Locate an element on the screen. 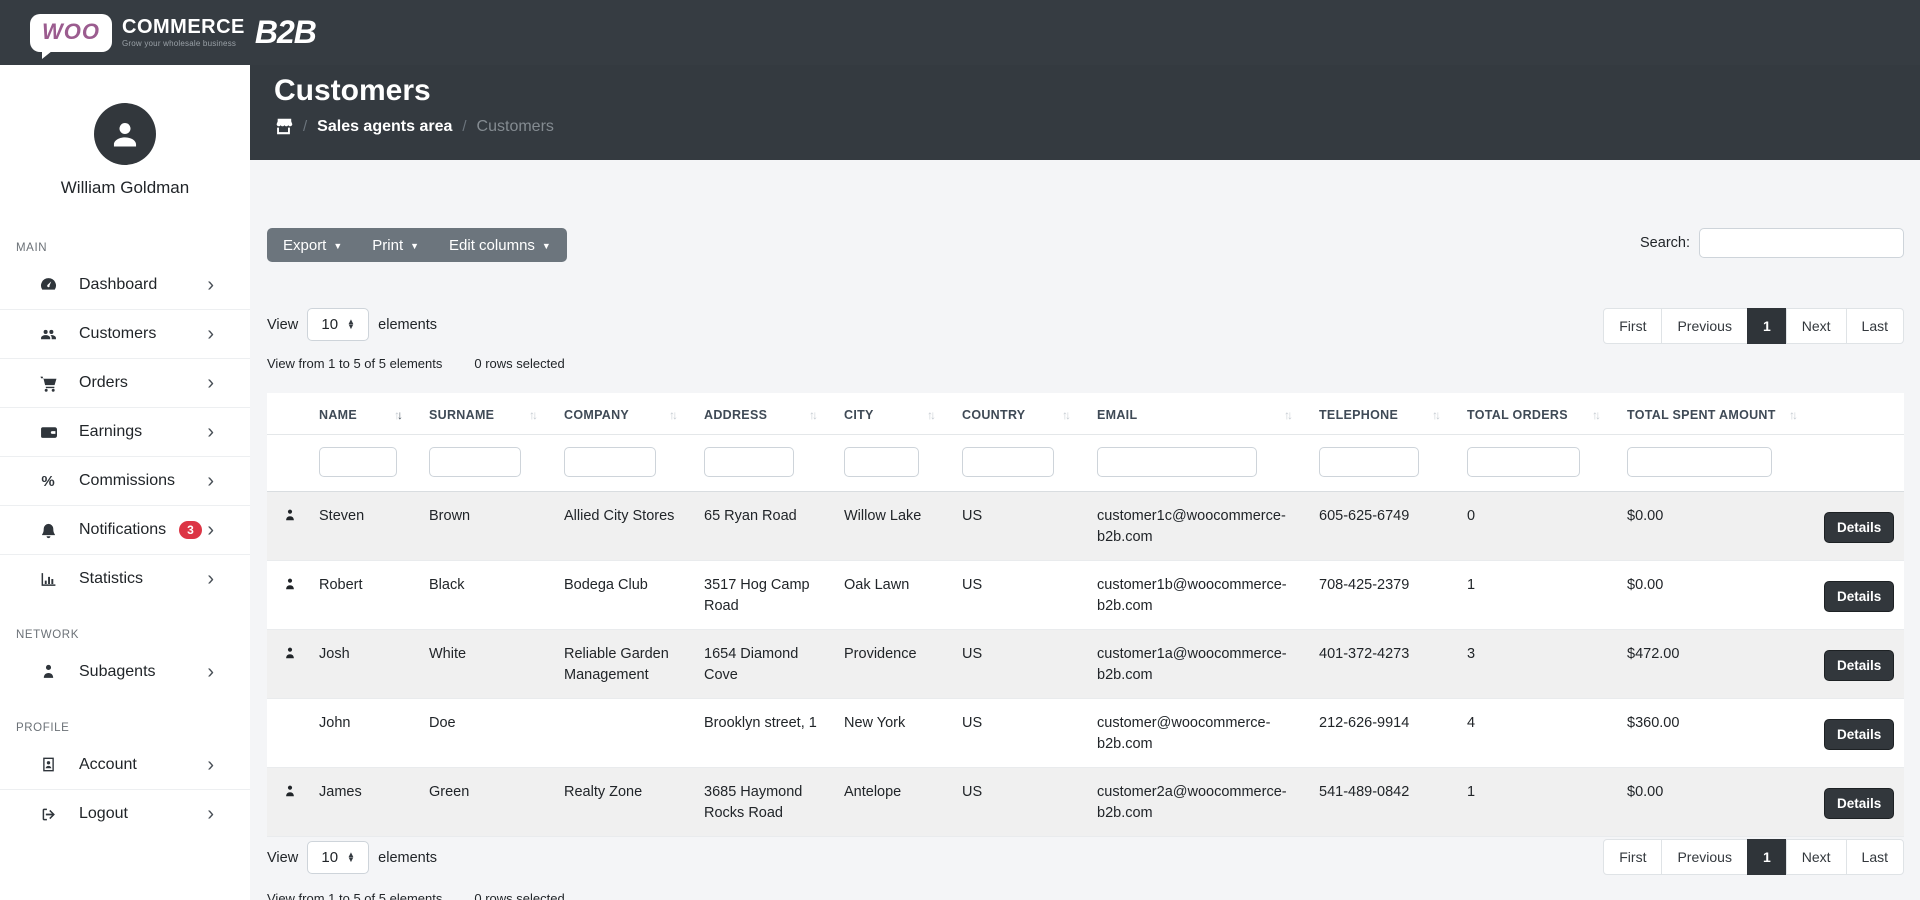 This screenshot has height=900, width=1920. sidebar-item-commissions: % Commissions › is located at coordinates (125, 480).